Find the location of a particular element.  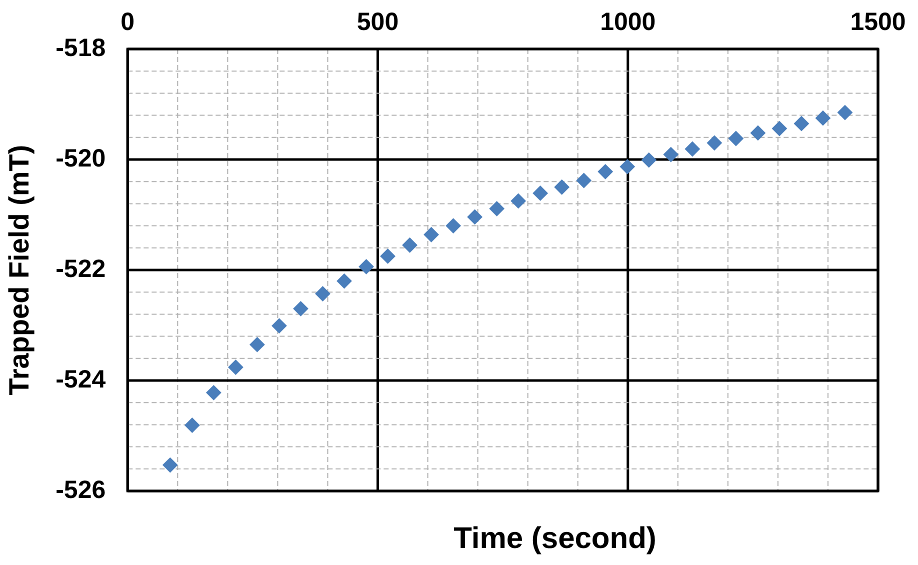

y-tick-label: -522 is located at coordinates (81, 268).